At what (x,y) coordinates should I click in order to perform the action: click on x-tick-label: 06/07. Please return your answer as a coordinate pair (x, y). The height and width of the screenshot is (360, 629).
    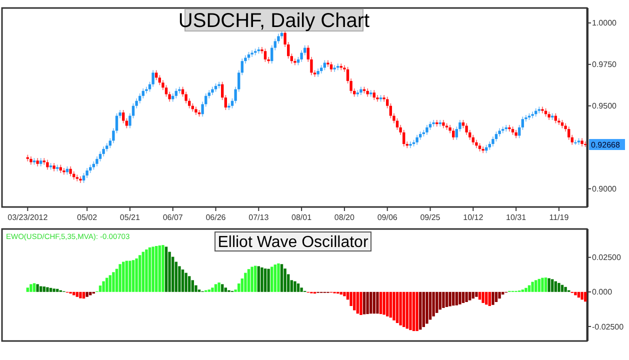
    Looking at the image, I should click on (173, 217).